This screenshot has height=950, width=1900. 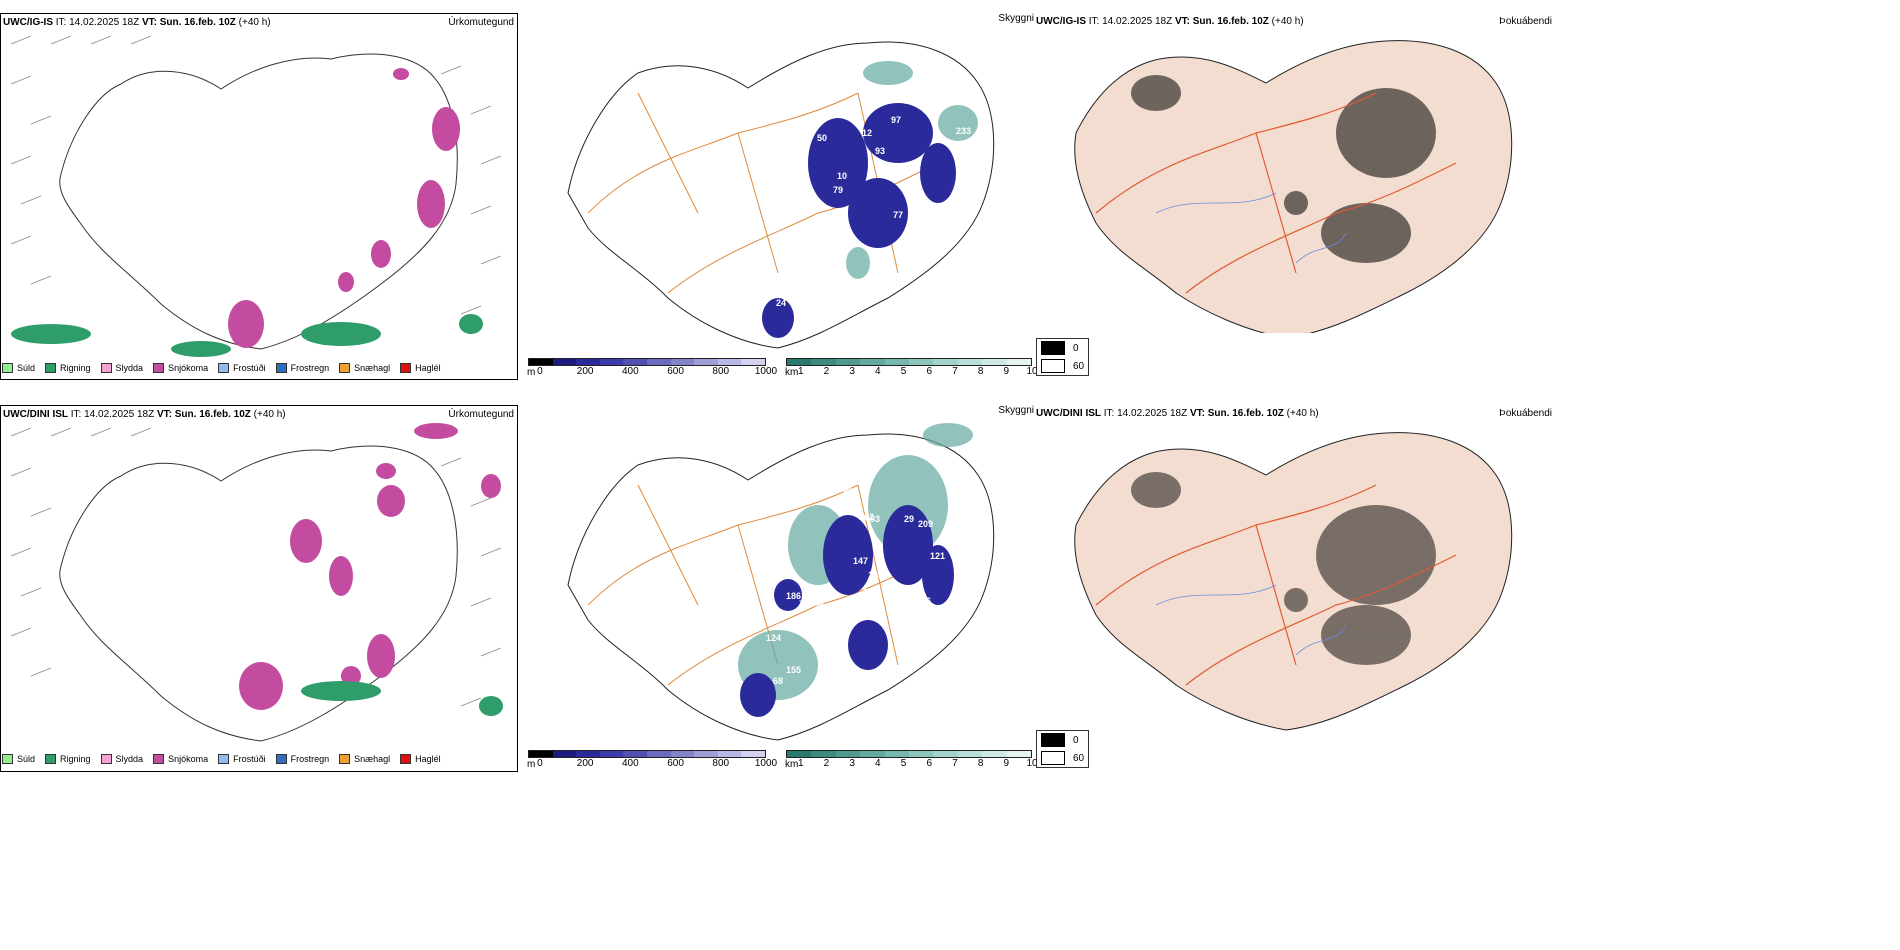 I want to click on ceiling-value-label: 95, so click(x=820, y=605).